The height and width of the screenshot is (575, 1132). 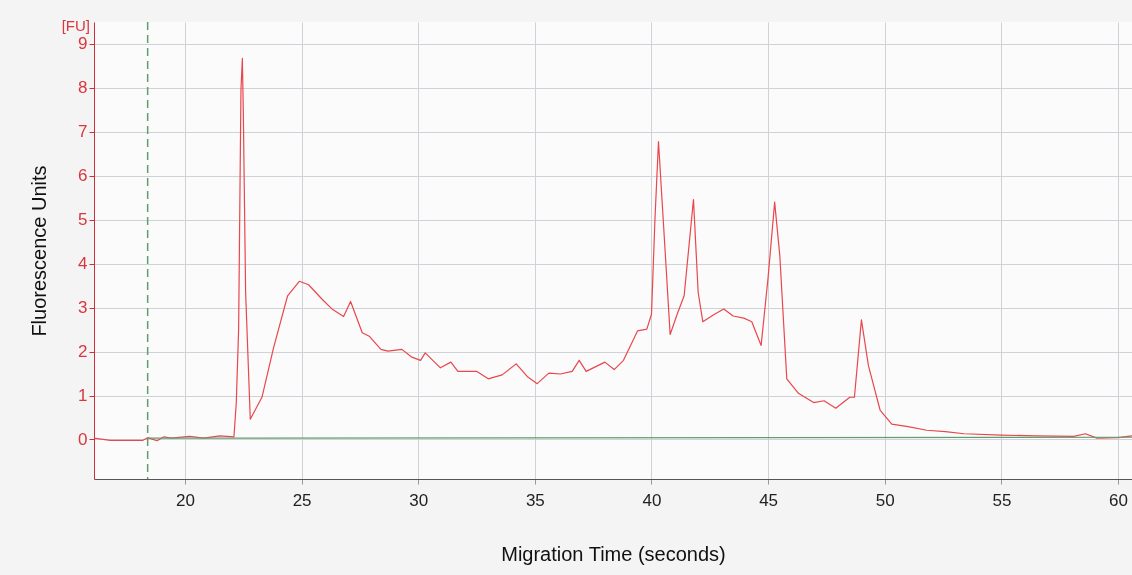 What do you see at coordinates (83, 352) in the screenshot?
I see `y-tick-label: 2` at bounding box center [83, 352].